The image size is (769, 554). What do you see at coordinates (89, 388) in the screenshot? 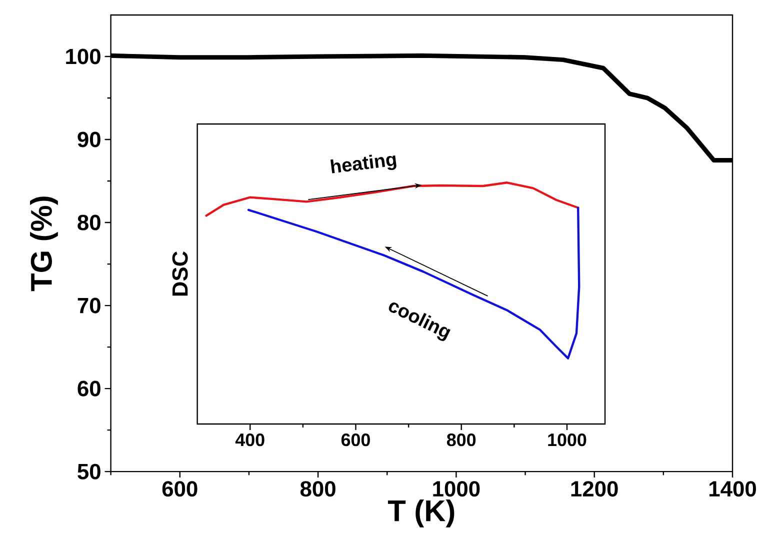
I see `y-tick-label: 60` at bounding box center [89, 388].